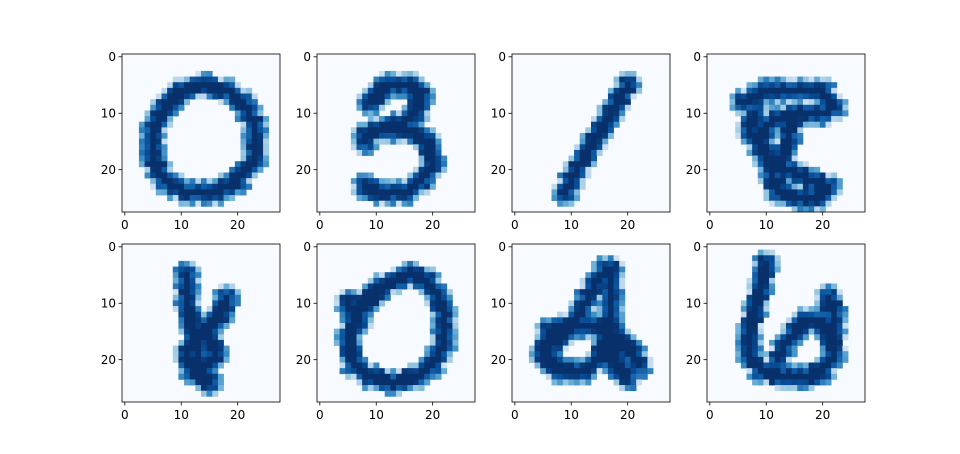 Image resolution: width=960 pixels, height=454 pixels. I want to click on x-tick-label: 0, so click(320, 415).